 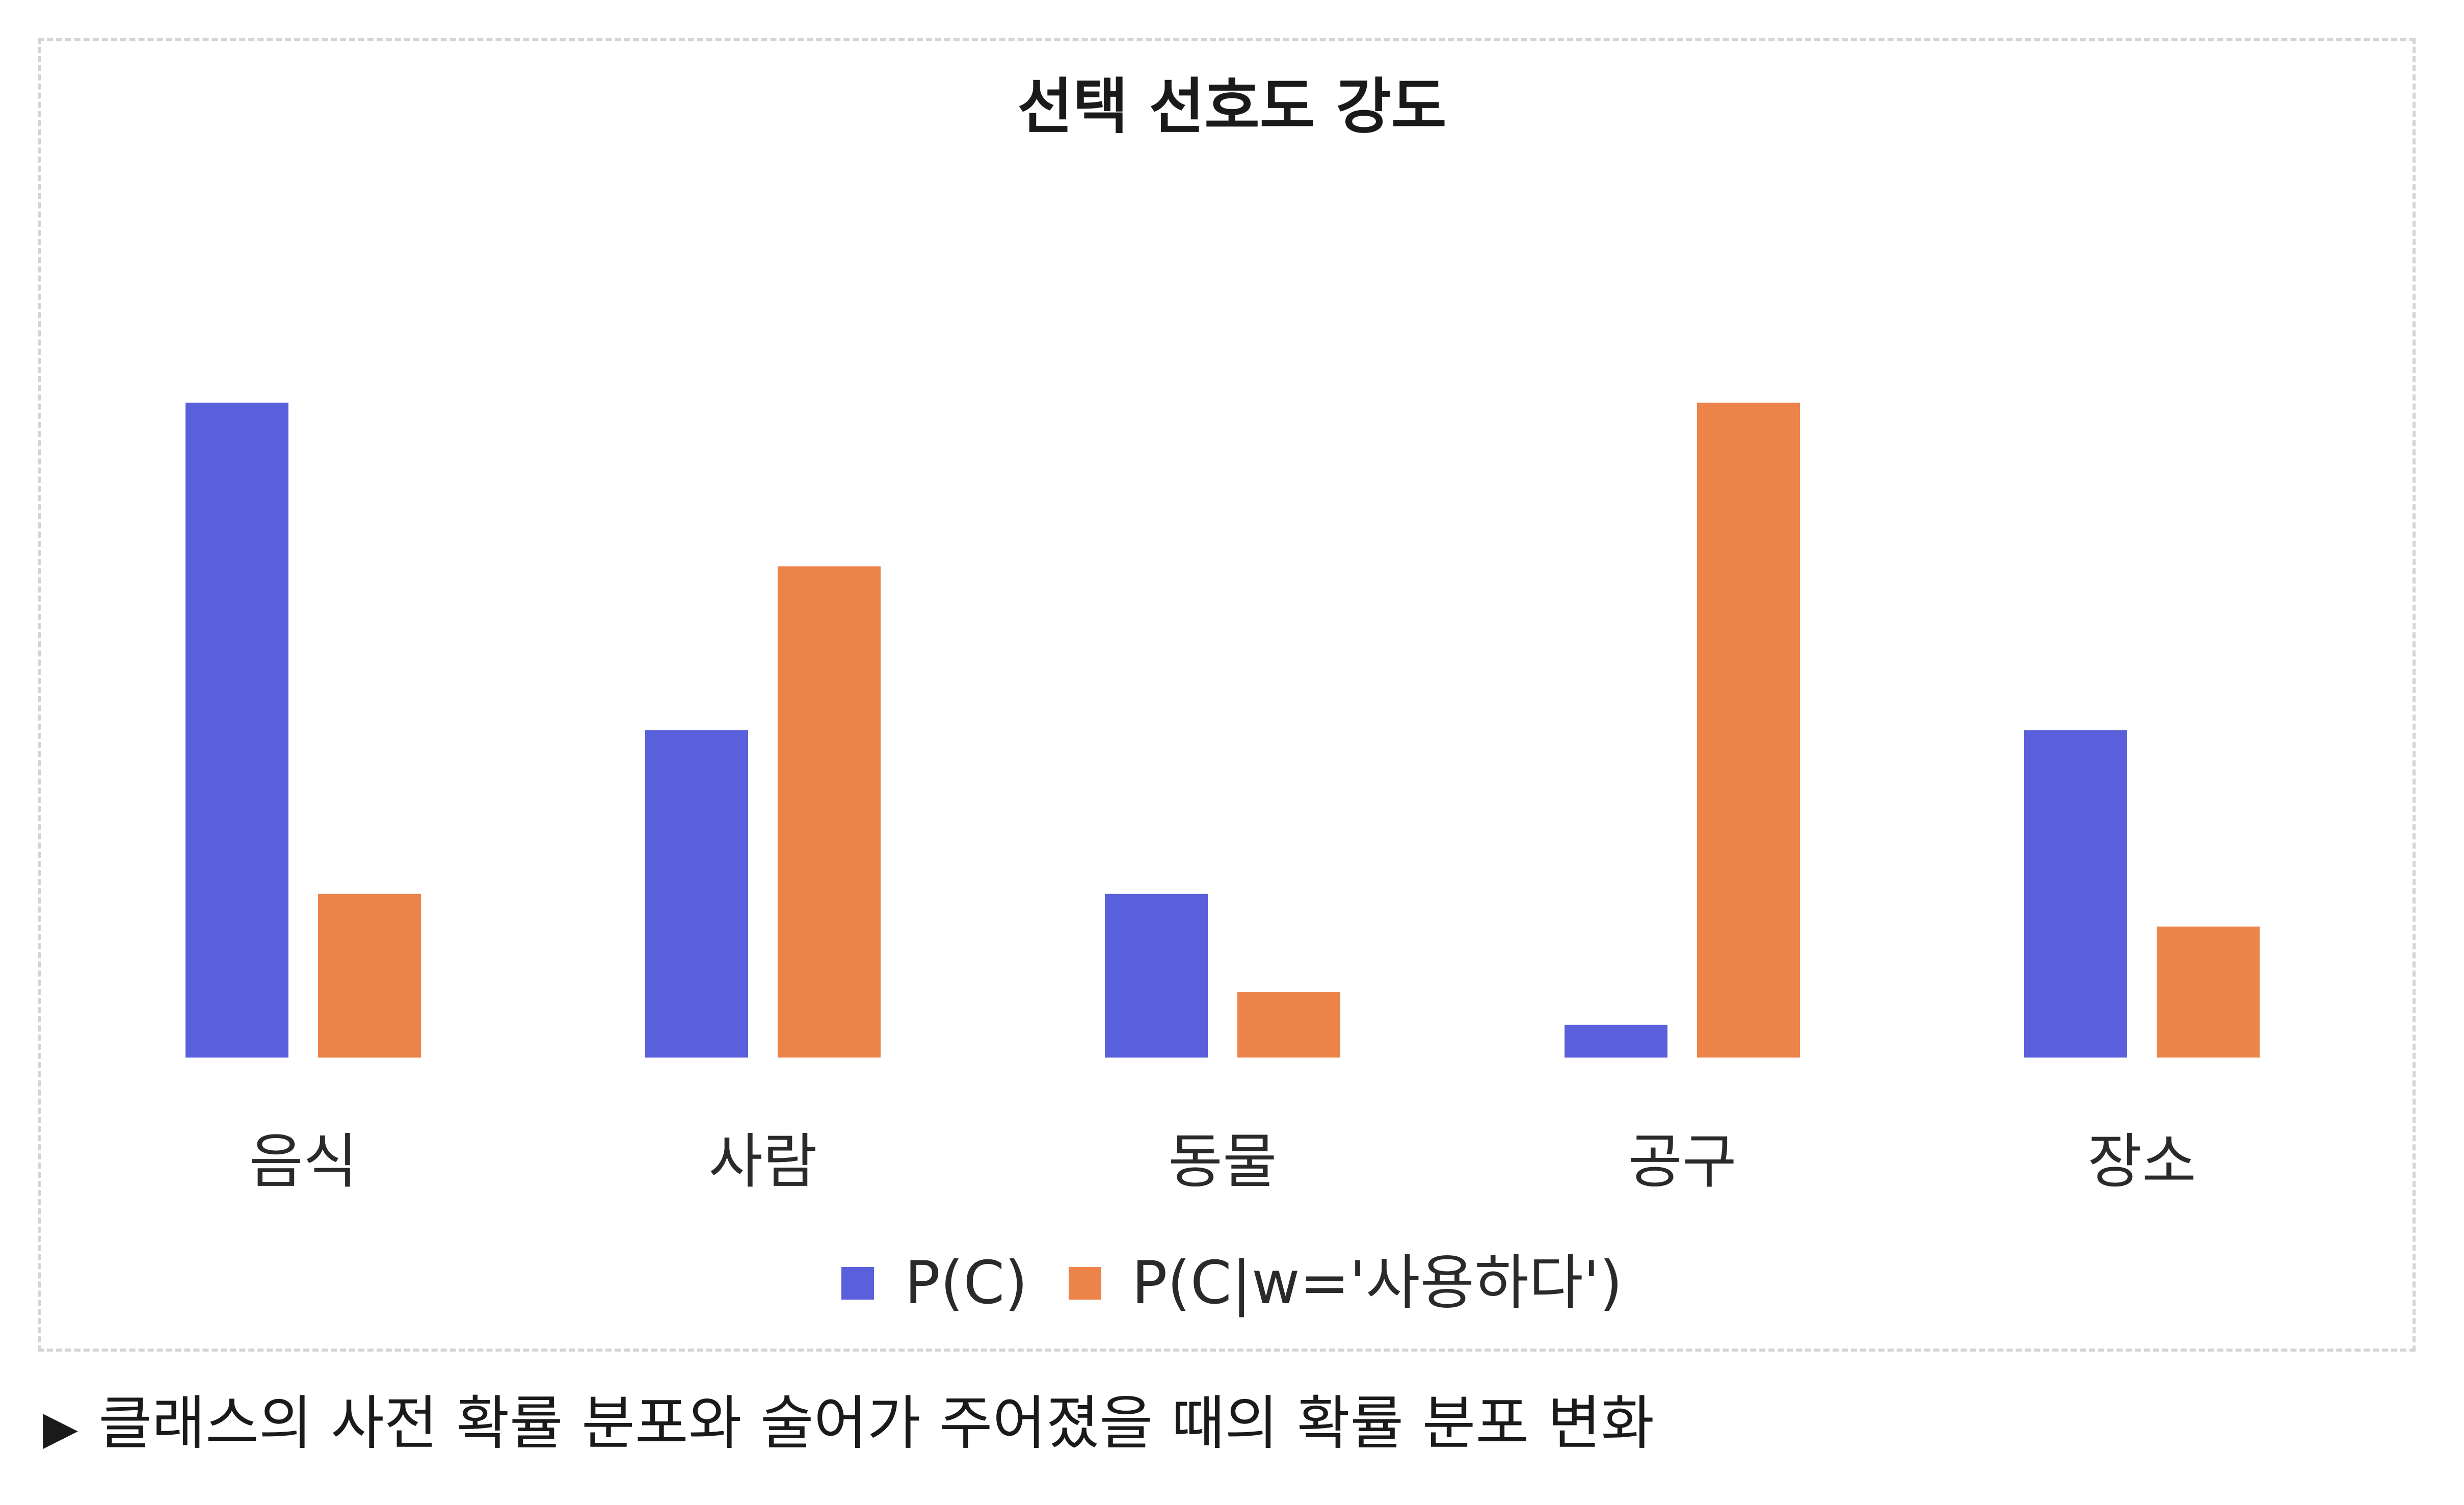 I want to click on legend-swatch-conditional, so click(x=1084, y=1284).